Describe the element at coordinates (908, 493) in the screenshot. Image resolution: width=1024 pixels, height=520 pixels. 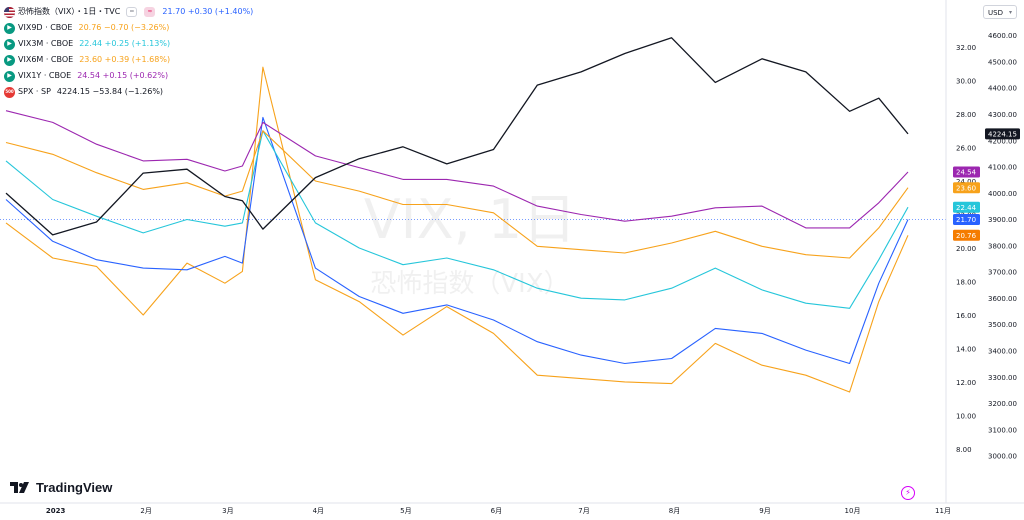
I see `lightning-icon: ⚡` at that location.